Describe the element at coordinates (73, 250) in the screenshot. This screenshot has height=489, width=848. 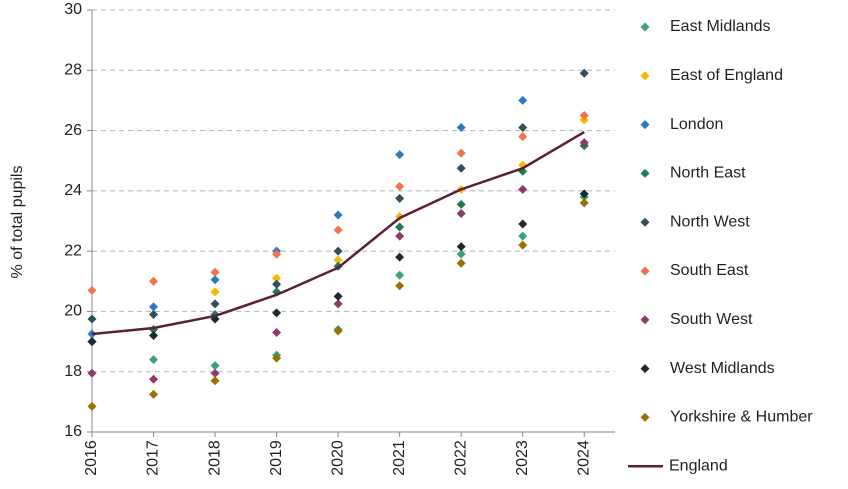
I see `y-tick-label: 22` at that location.